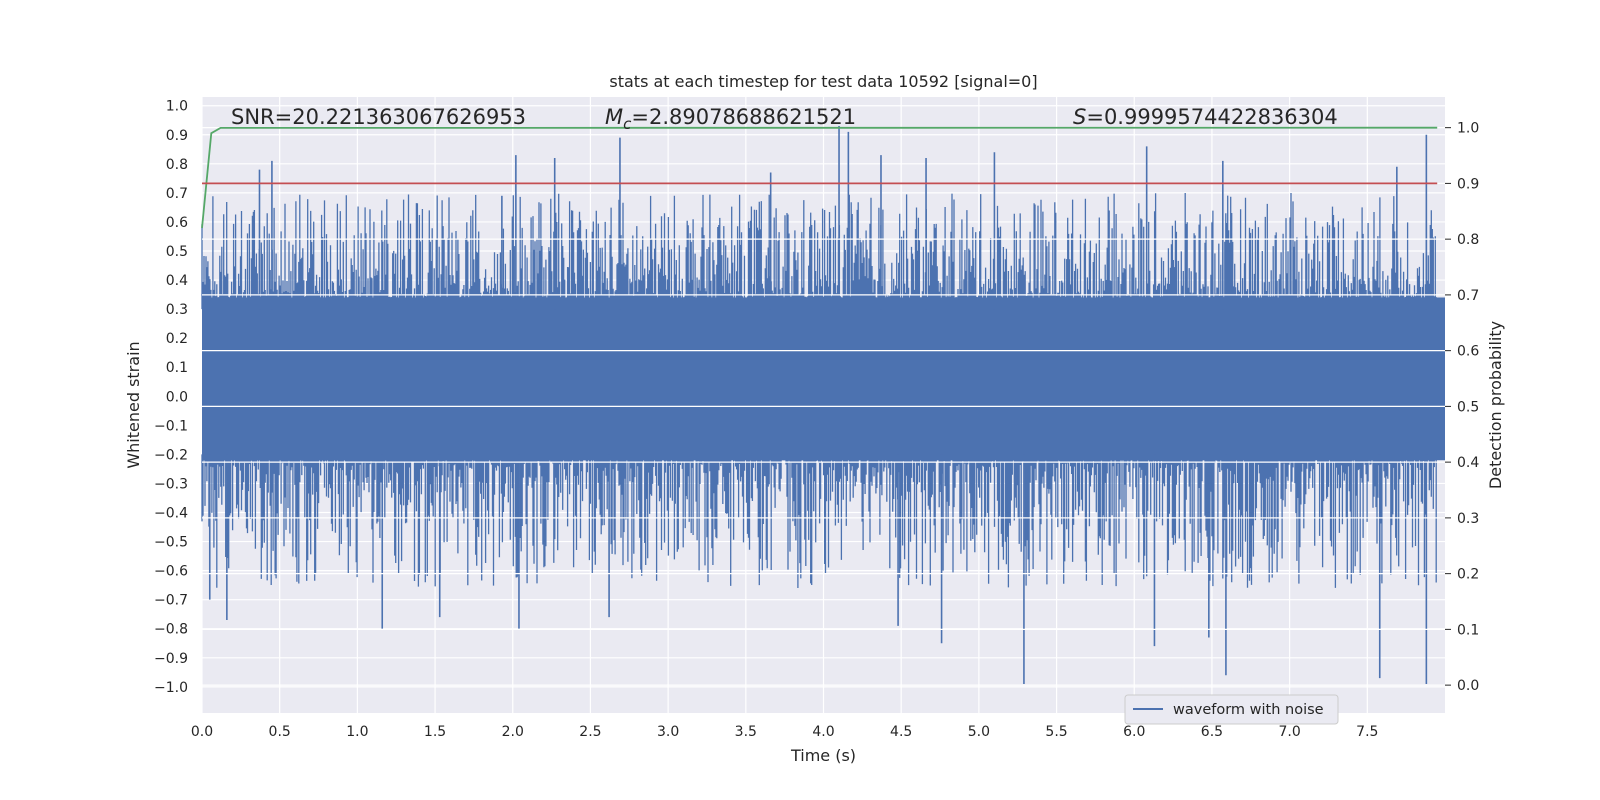 Image resolution: width=1600 pixels, height=800 pixels. What do you see at coordinates (177, 165) in the screenshot?
I see `y-tick-label: 0.8` at bounding box center [177, 165].